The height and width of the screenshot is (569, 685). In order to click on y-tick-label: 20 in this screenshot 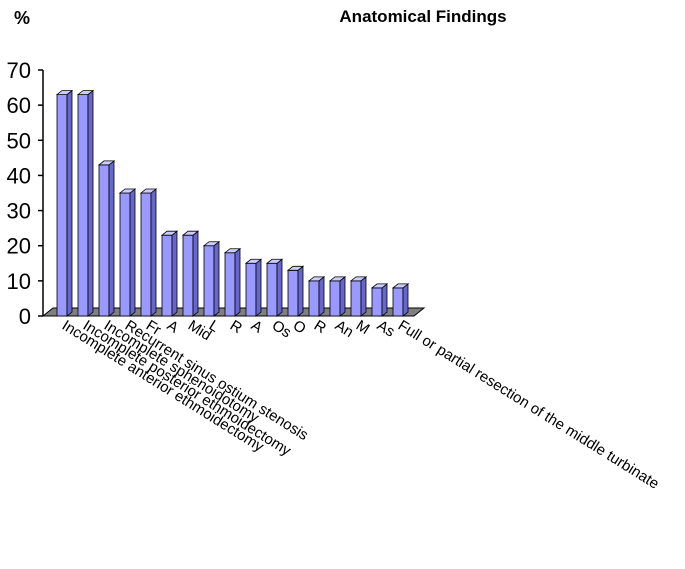, I will do `click(19, 246)`.